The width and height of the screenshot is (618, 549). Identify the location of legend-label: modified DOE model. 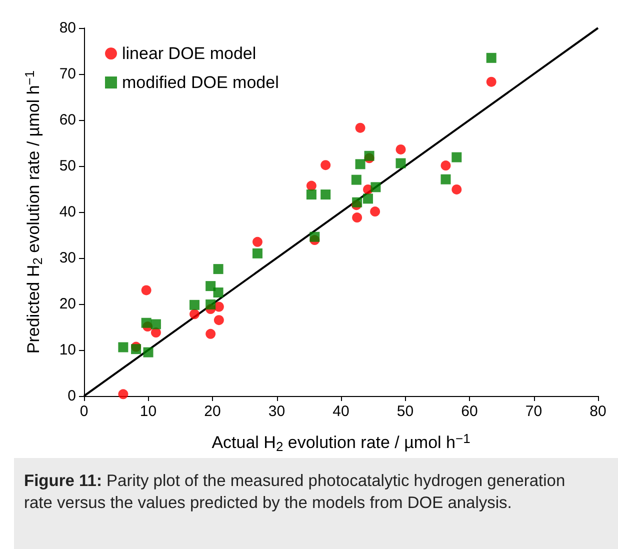
(200, 82).